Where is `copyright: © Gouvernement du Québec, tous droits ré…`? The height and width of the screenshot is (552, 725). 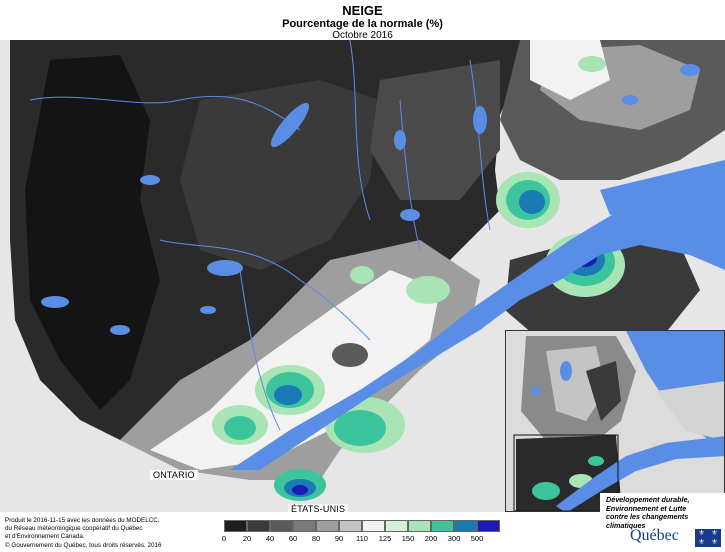 copyright: © Gouvernement du Québec, tous droits ré… is located at coordinates (83, 545).